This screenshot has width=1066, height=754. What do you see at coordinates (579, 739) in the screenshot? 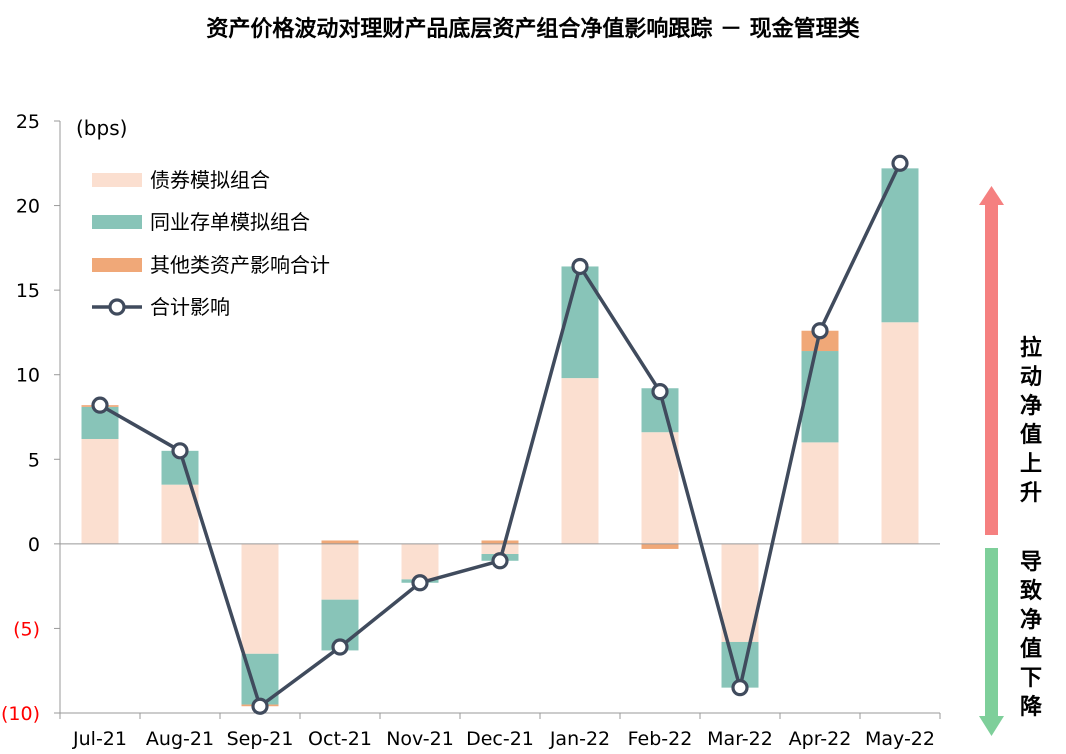
I see `x-tick-label: Jan-22` at bounding box center [579, 739].